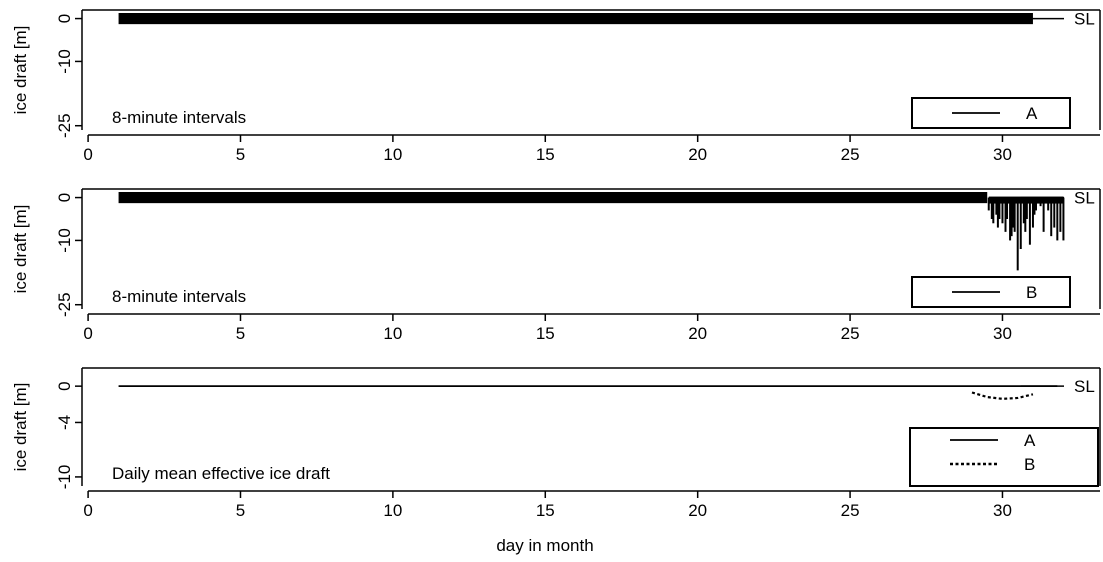  What do you see at coordinates (575, 19) in the screenshot?
I see `series-A-band` at bounding box center [575, 19].